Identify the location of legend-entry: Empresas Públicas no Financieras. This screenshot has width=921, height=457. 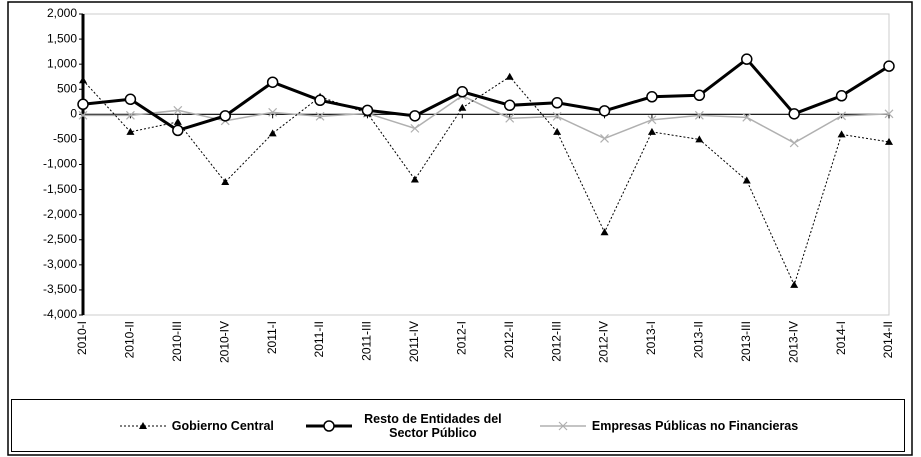
(668, 426).